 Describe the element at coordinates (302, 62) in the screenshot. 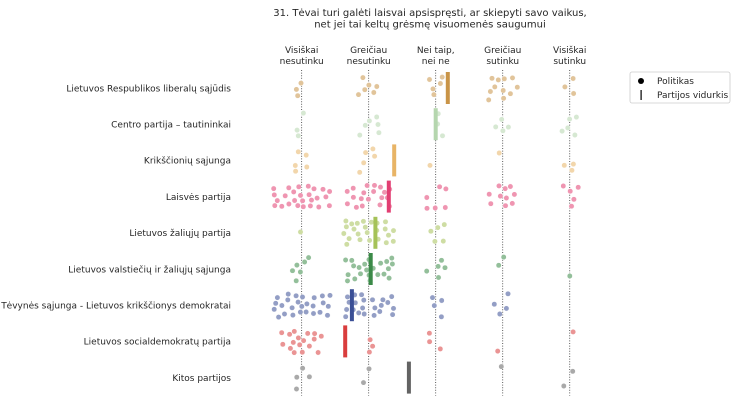

I see `x-category-label: nesutinku` at that location.